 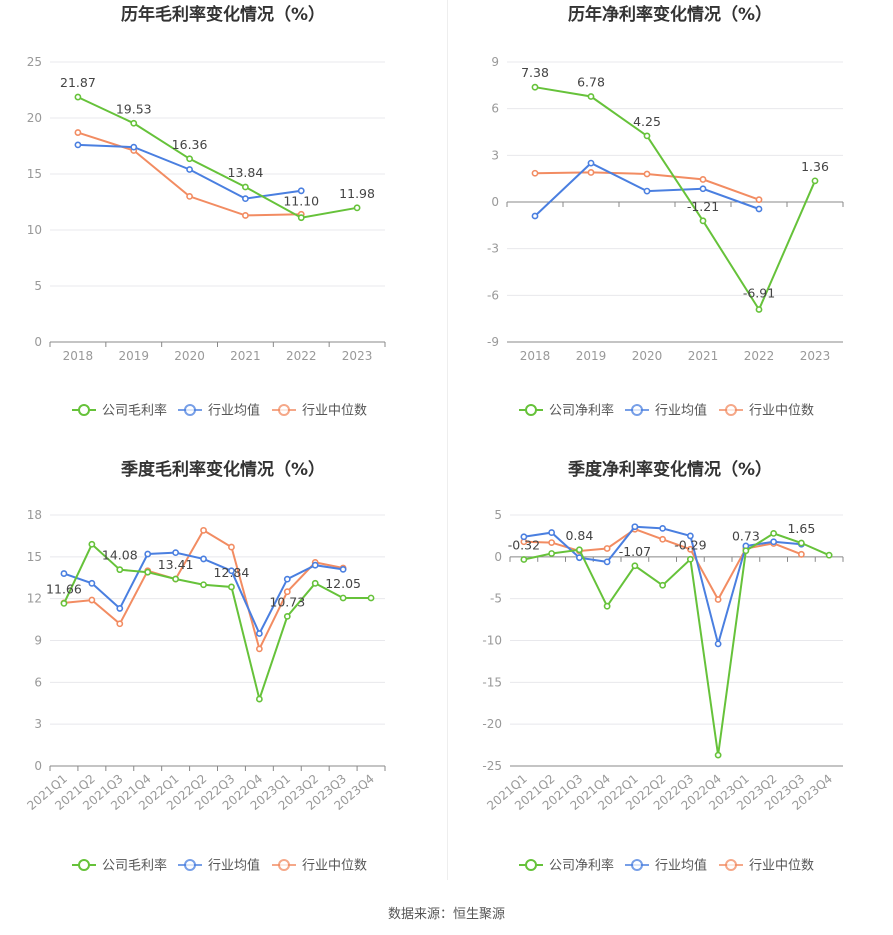 What do you see at coordinates (670, 14) in the screenshot?
I see `chart-title: 历年净利率变化情况（%）` at bounding box center [670, 14].